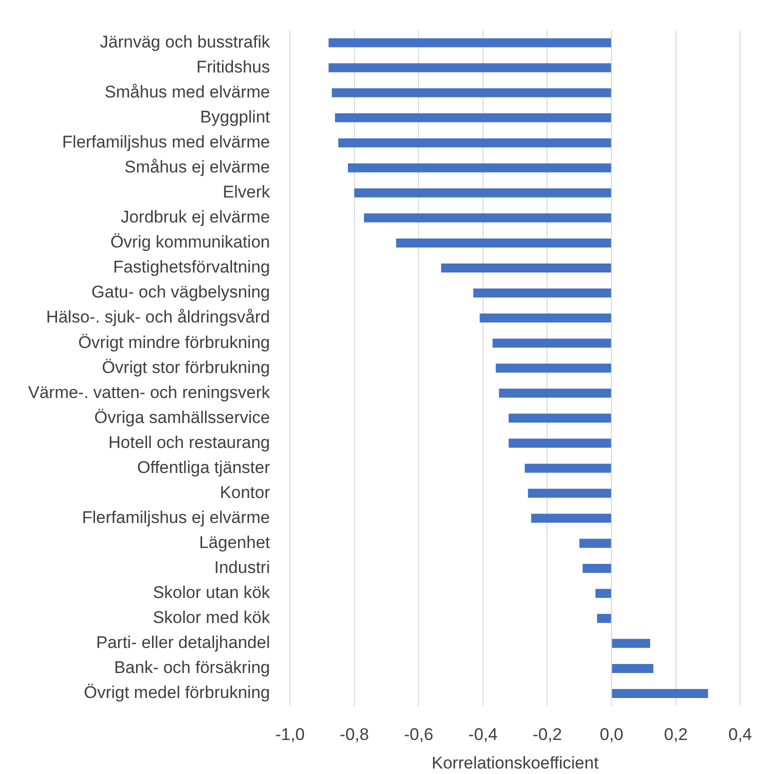  Describe the element at coordinates (149, 392) in the screenshot. I see `y-tick-label: Värme-. vatten- och reningsverk` at that location.